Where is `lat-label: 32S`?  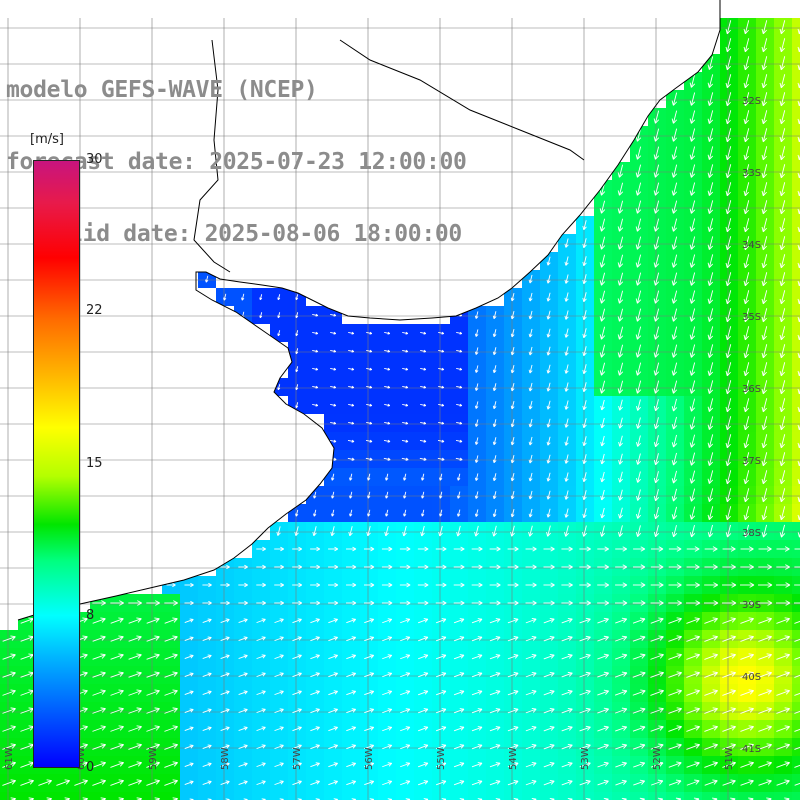 lat-label: 32S is located at coordinates (751, 101).